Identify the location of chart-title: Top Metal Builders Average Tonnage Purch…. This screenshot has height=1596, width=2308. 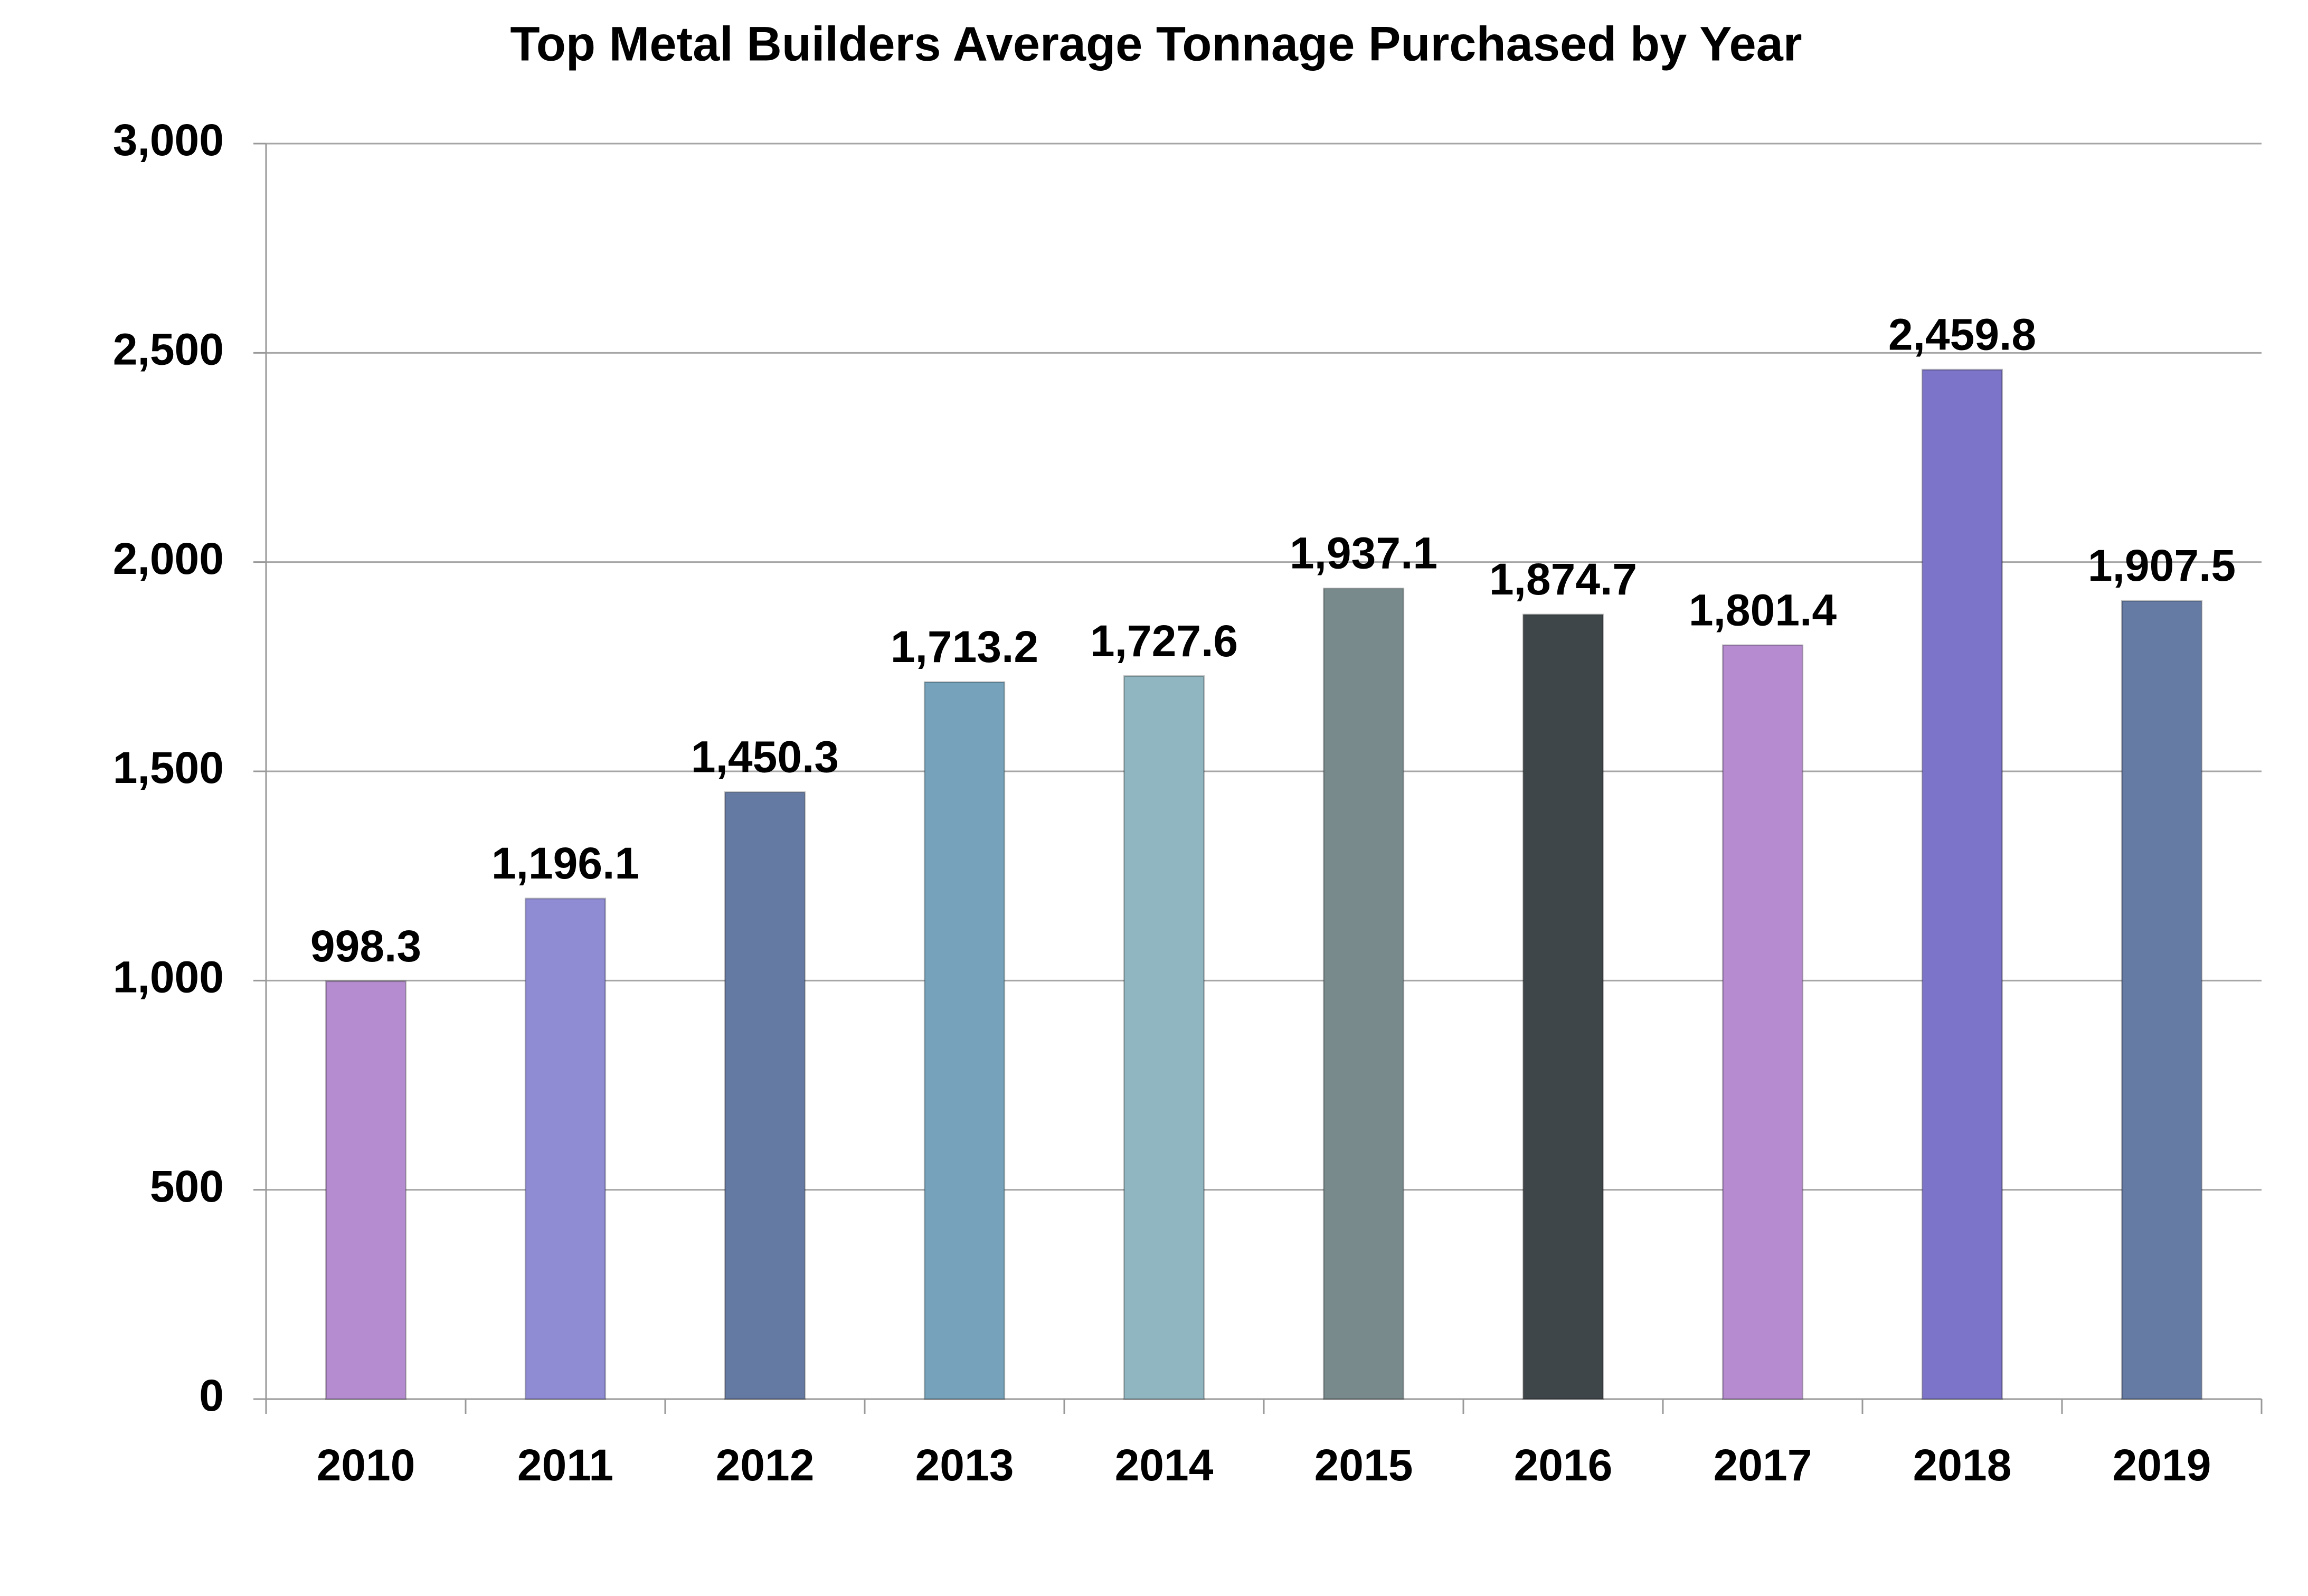
(1156, 44).